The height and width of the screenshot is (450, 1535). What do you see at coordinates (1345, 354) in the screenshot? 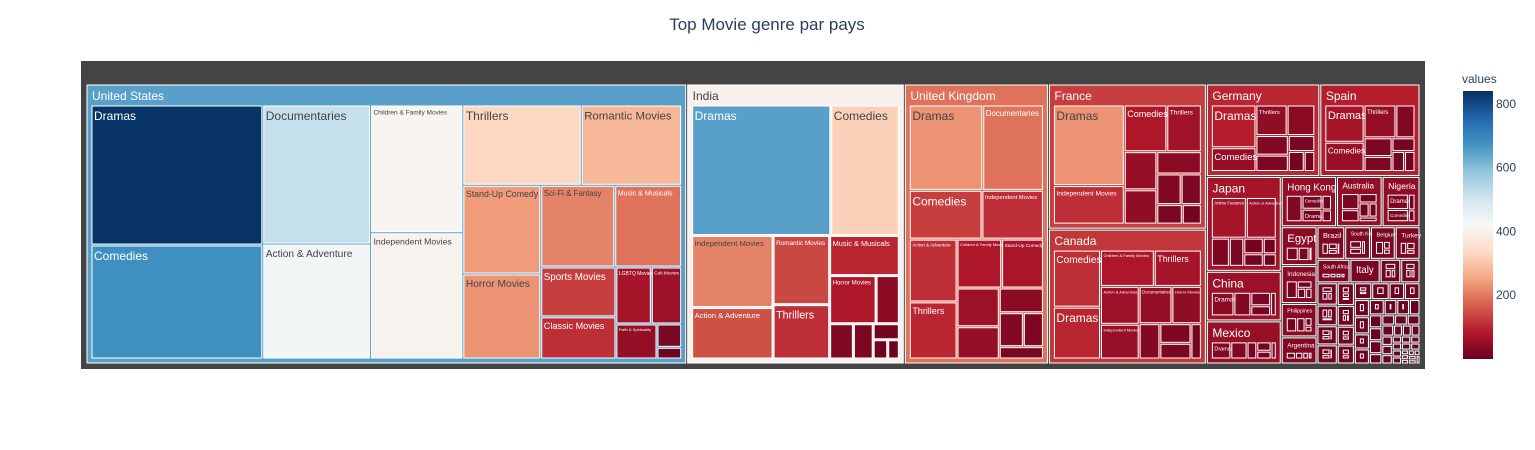
I see `country-cell-israel` at bounding box center [1345, 354].